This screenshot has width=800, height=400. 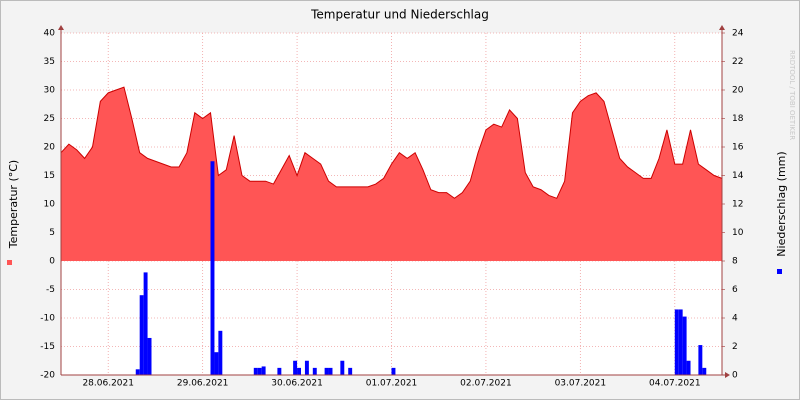 I want to click on y-axis-label: Temperatur (°C), so click(x=13, y=204).